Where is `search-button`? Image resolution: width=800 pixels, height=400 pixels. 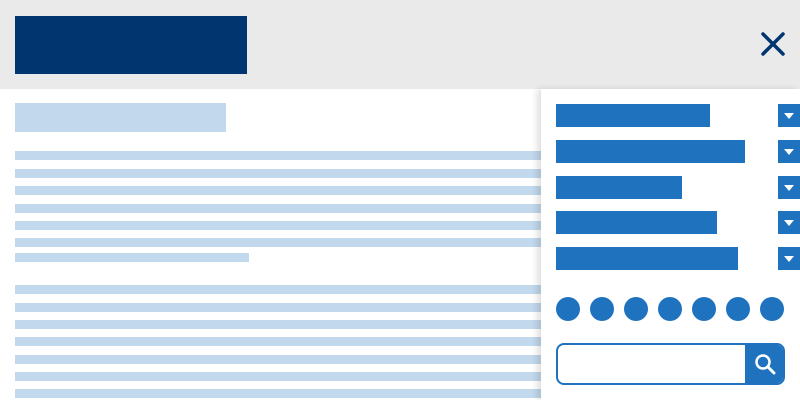 search-button is located at coordinates (764, 364).